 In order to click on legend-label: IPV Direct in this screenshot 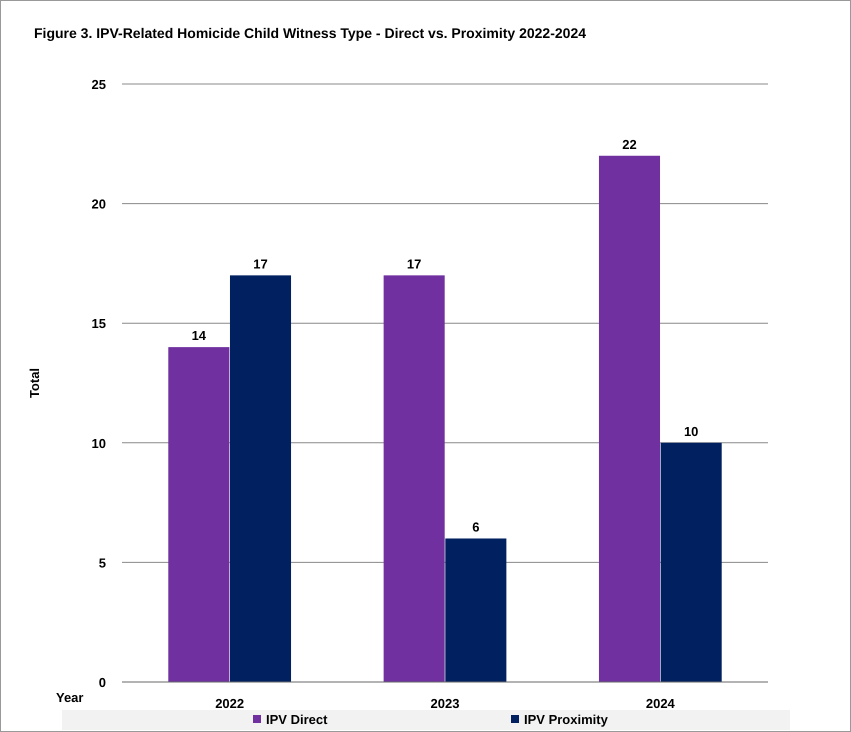, I will do `click(297, 719)`.